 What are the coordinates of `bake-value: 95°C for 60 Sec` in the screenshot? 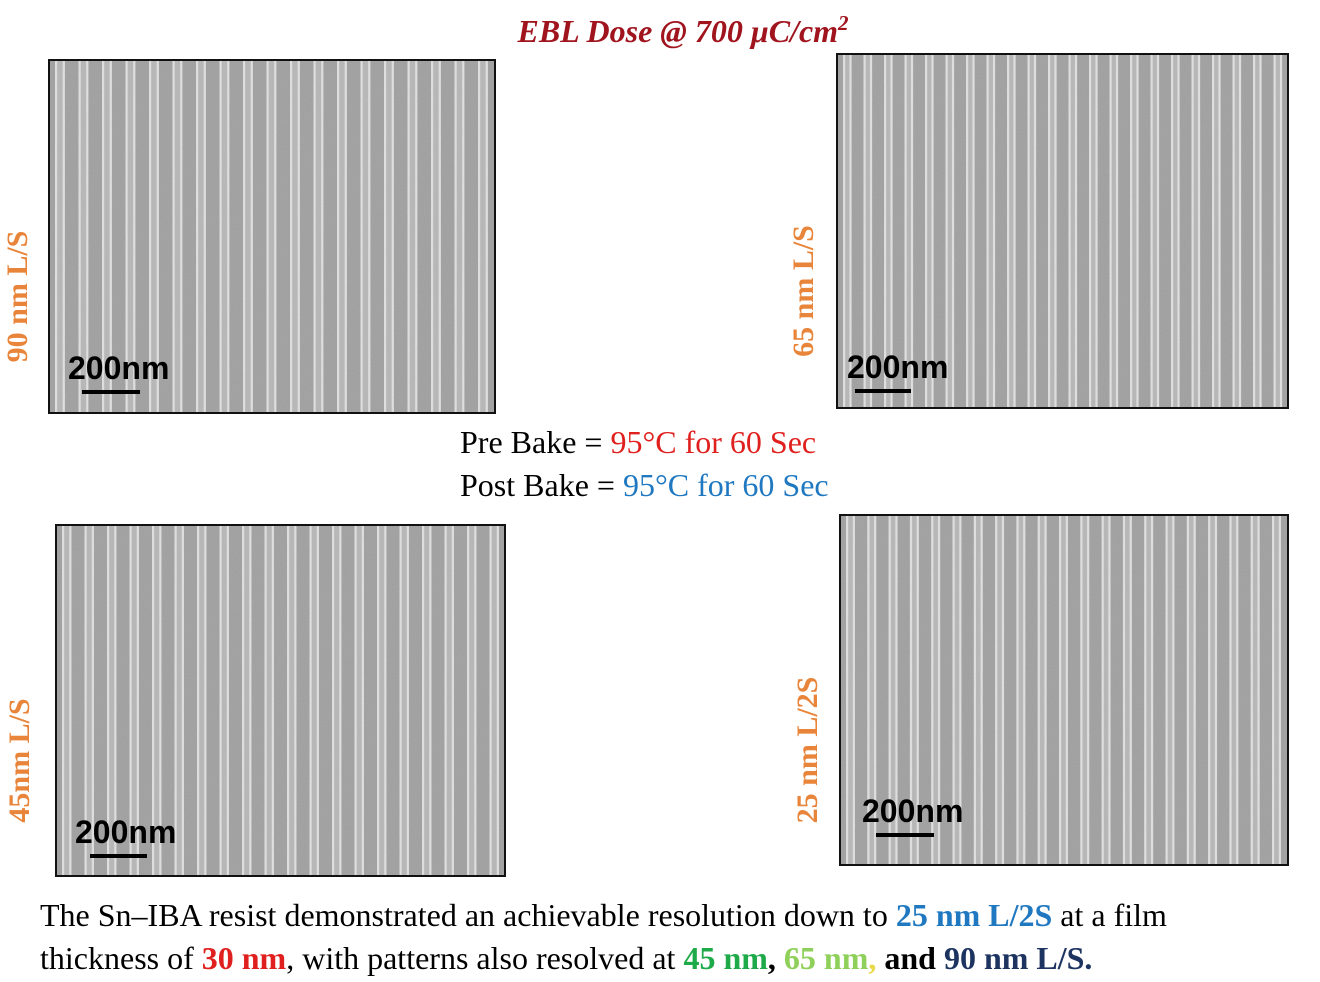 It's located at (713, 442).